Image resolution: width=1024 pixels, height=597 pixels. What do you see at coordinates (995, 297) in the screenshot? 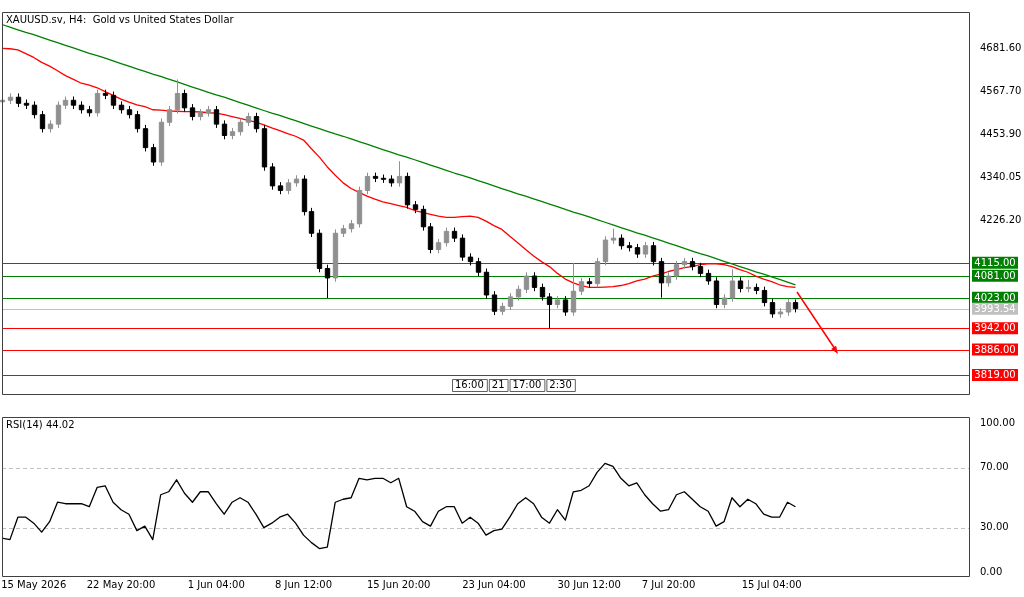
I see `ref-line-label: 4023.00` at bounding box center [995, 297].